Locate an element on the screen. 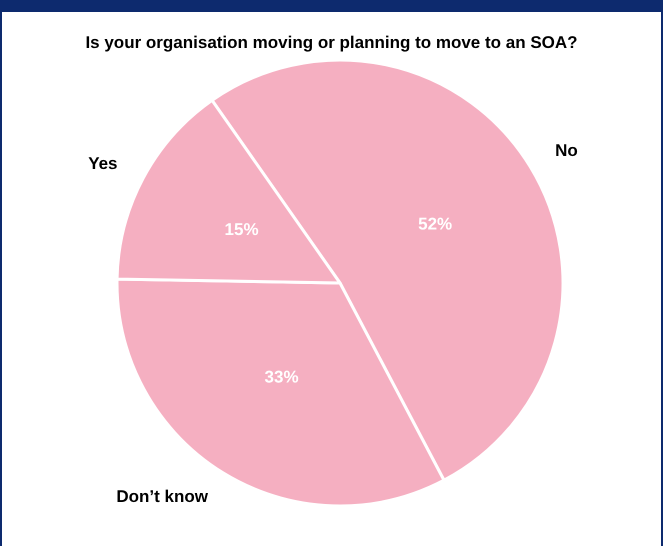 This screenshot has width=663, height=546. data-label: 52% is located at coordinates (435, 224).